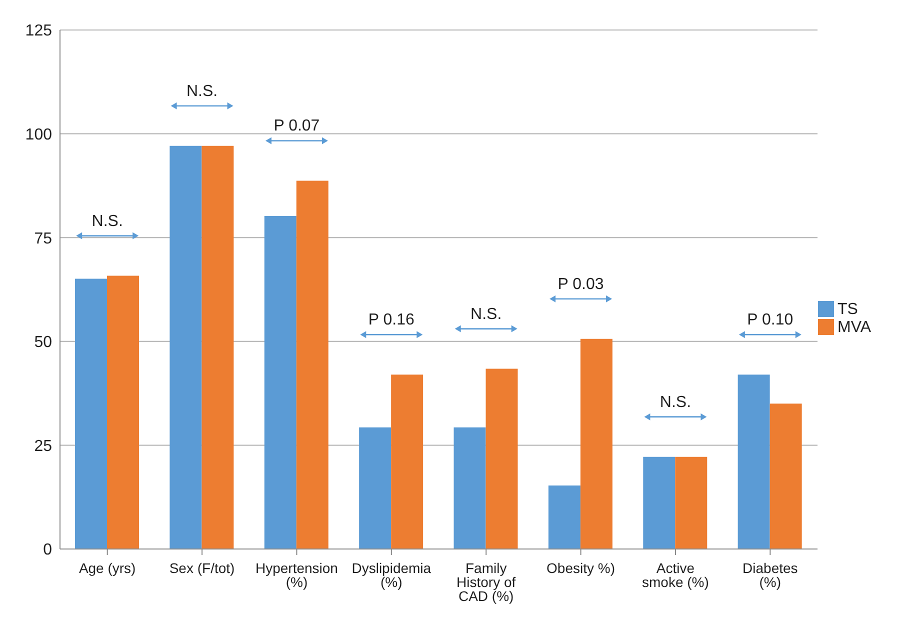 The height and width of the screenshot is (629, 899). I want to click on y-tick-label: 75, so click(43, 239).